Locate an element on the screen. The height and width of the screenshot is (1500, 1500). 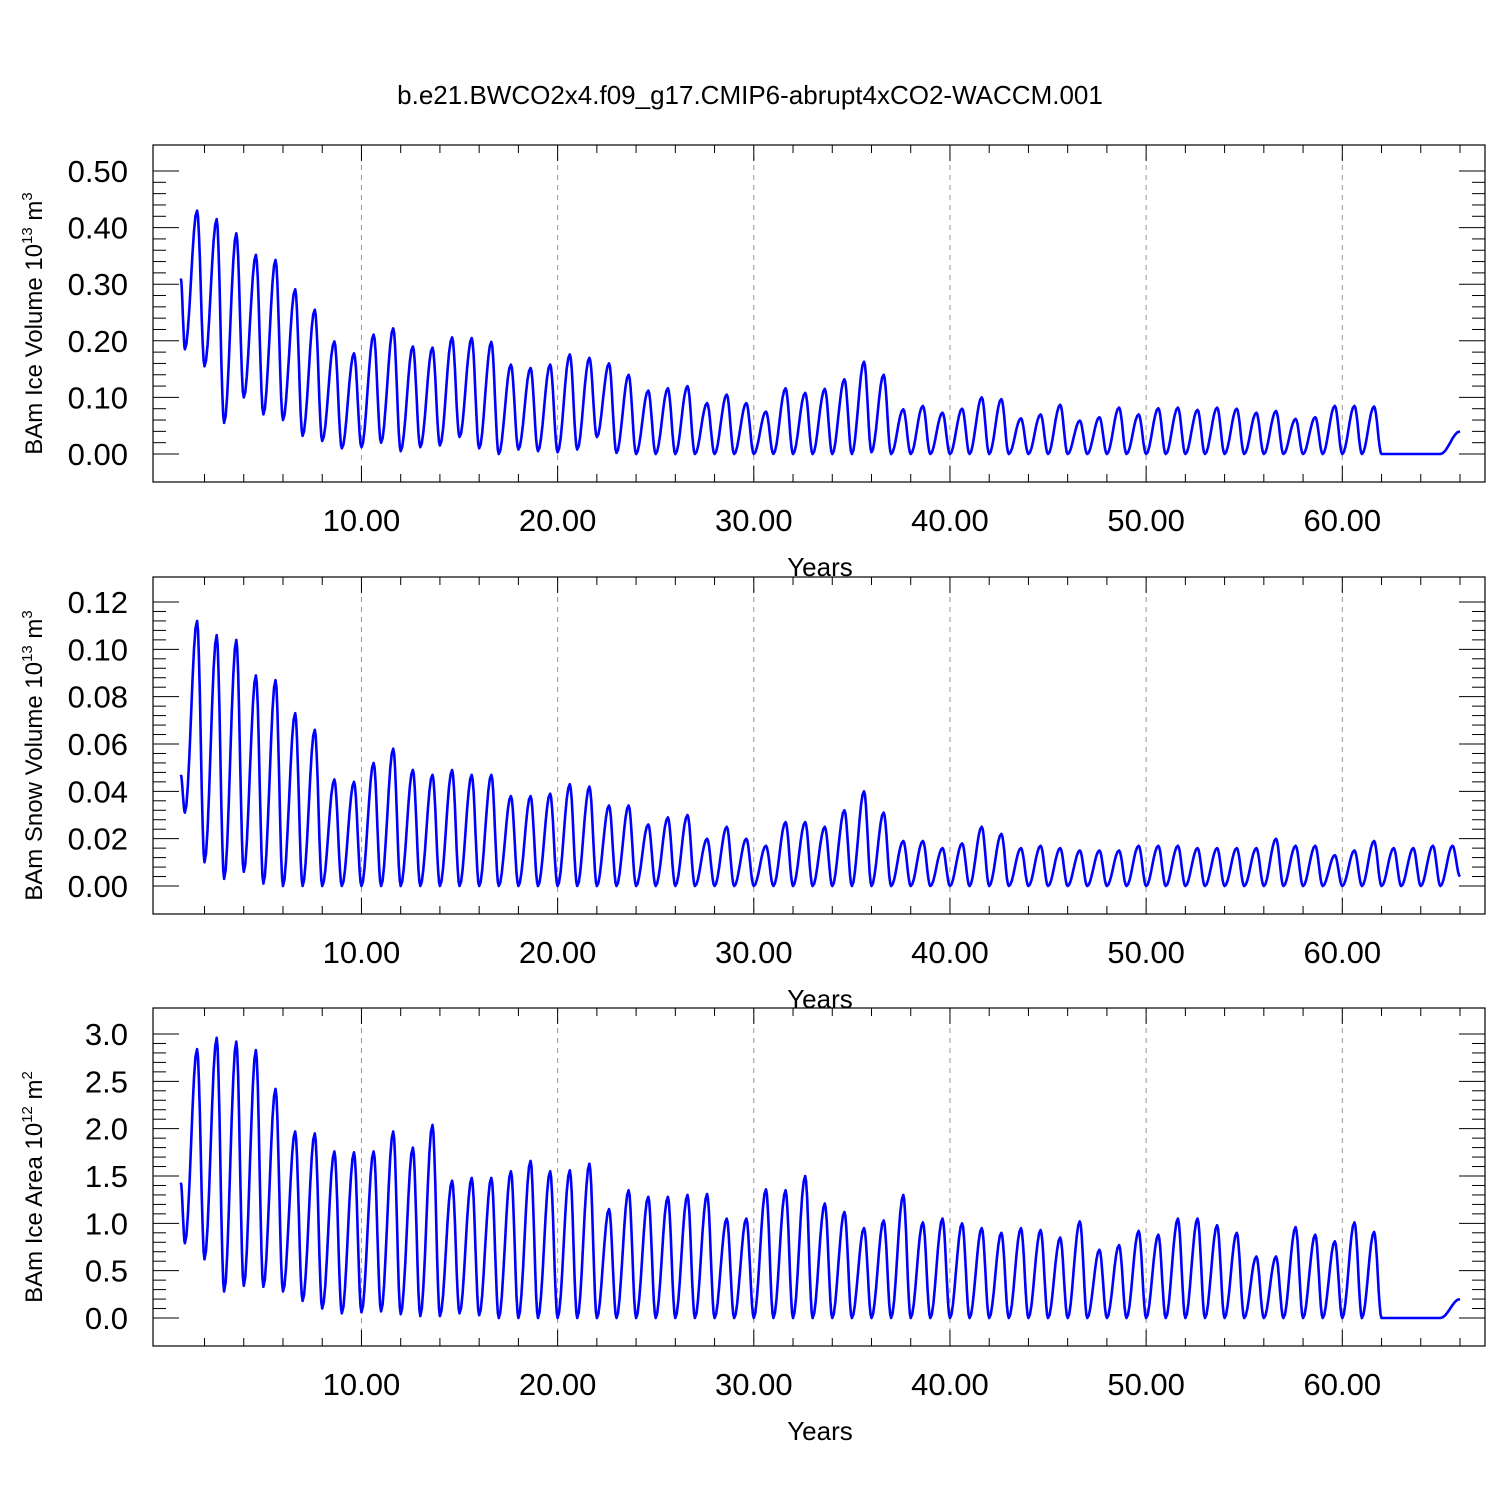
y-axis-label-exponent: 12 is located at coordinates (27, 1114).